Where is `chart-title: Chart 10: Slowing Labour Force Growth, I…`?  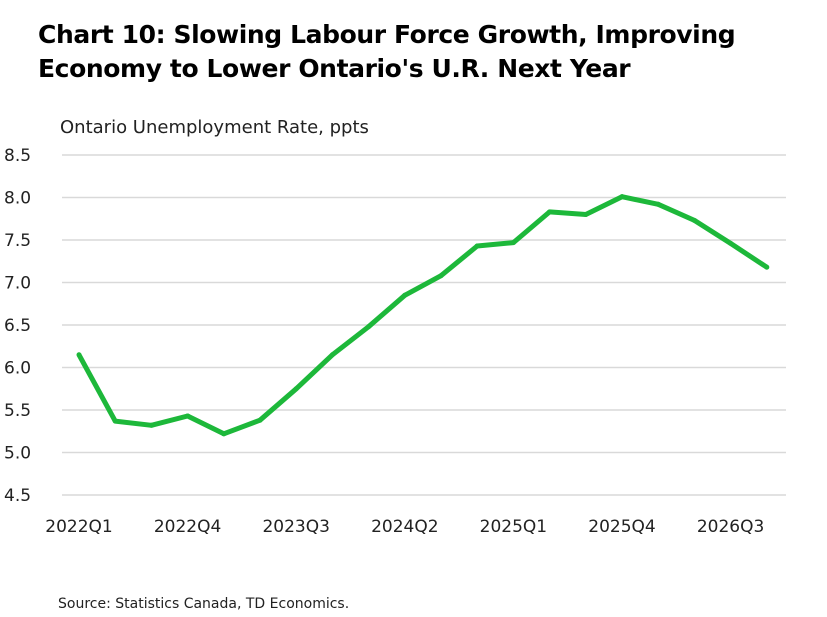 chart-title: Chart 10: Slowing Labour Force Growth, I… is located at coordinates (418, 52).